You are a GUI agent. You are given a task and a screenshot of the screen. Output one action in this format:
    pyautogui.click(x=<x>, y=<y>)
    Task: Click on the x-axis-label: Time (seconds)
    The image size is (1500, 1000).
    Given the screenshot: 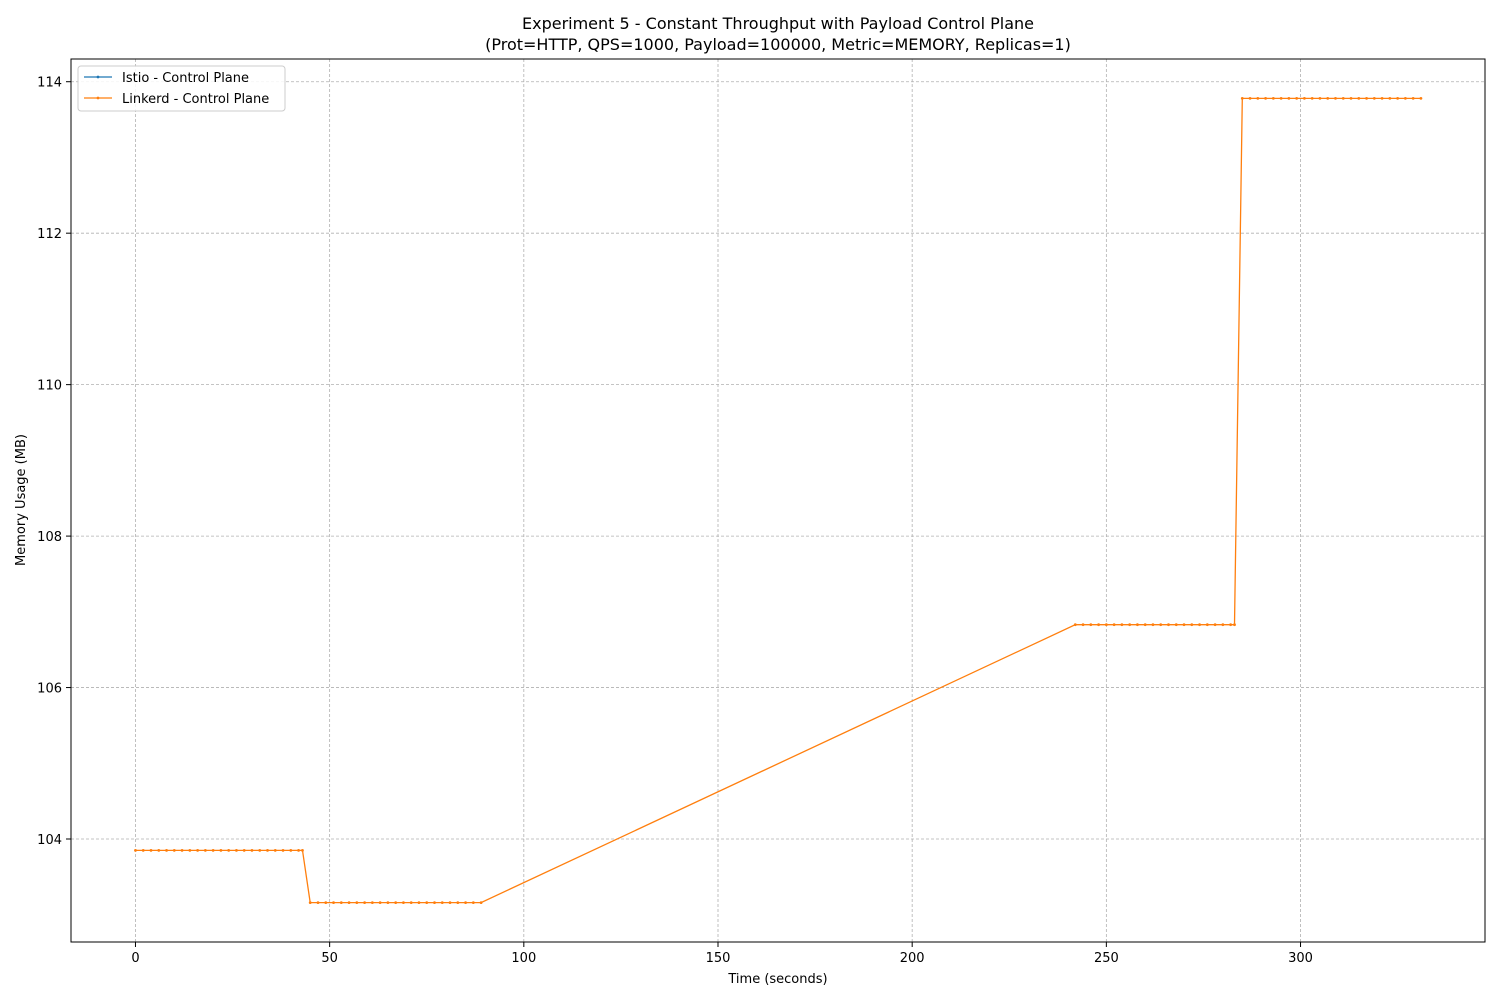 What is the action you would take?
    pyautogui.click(x=777, y=979)
    